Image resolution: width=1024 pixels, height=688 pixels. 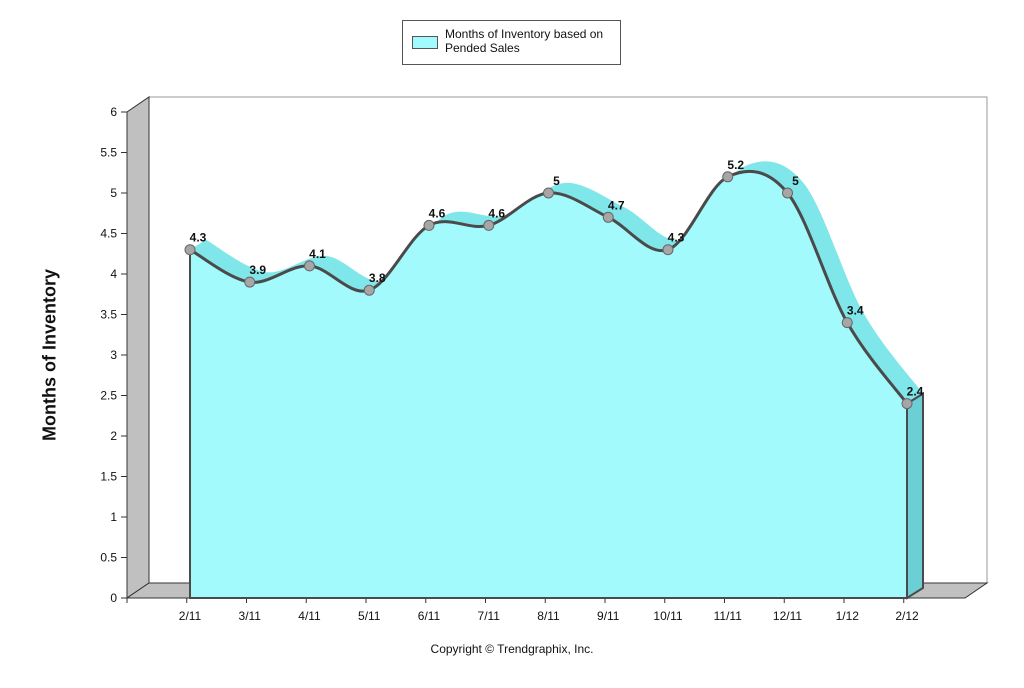 I want to click on x-tick-label: 2/12, so click(x=907, y=616).